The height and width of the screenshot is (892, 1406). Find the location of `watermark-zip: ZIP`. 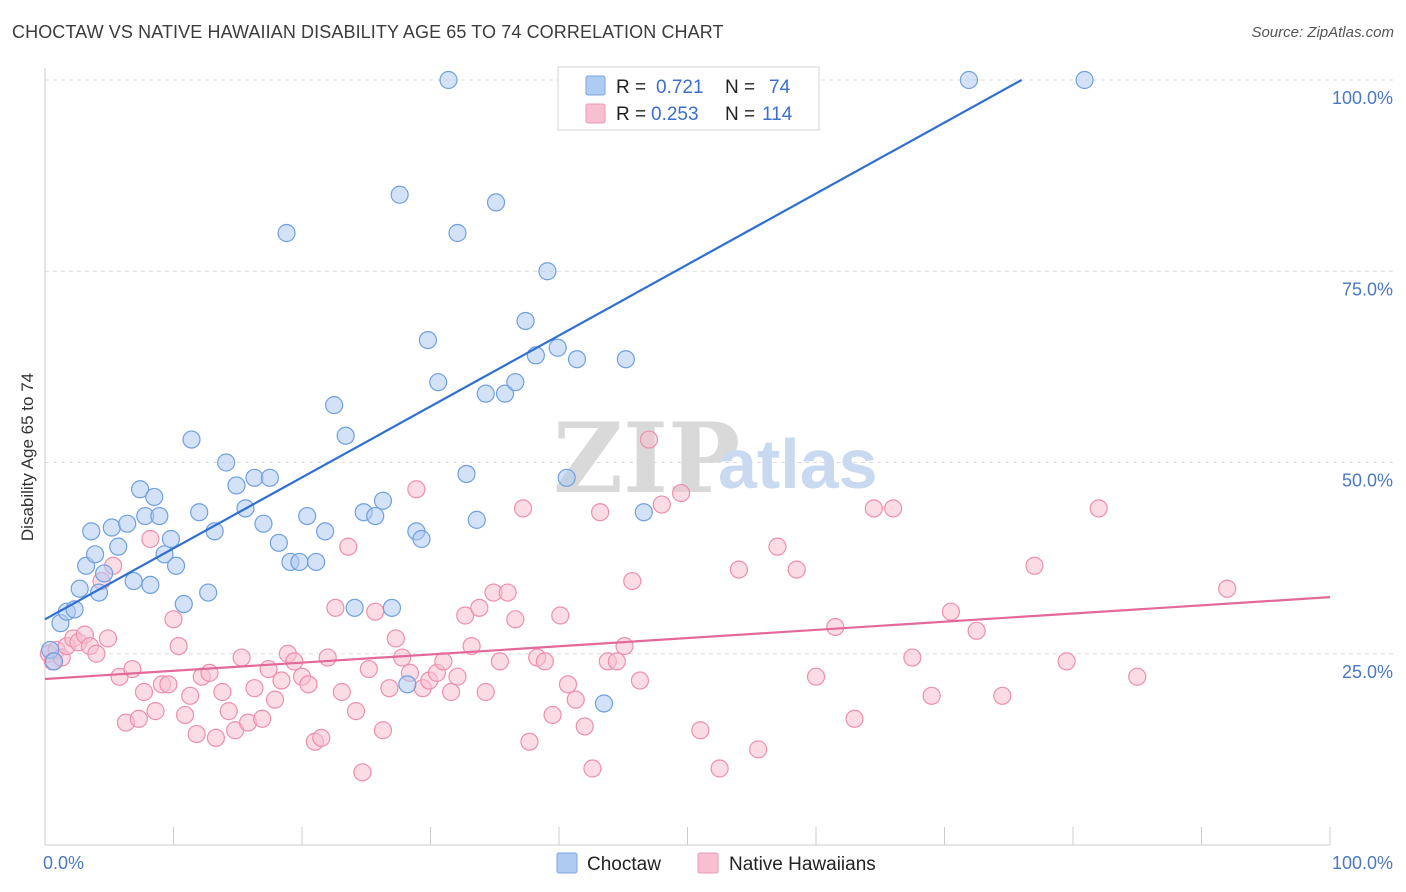

watermark-zip: ZIP is located at coordinates (646, 458).